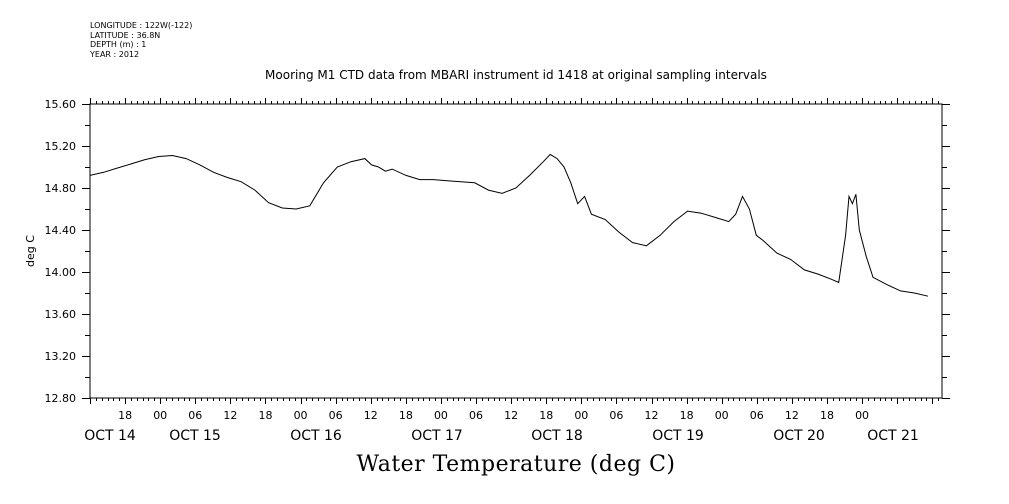 Image resolution: width=1009 pixels, height=504 pixels. Describe the element at coordinates (557, 436) in the screenshot. I see `x-date-label: OCT 18` at that location.